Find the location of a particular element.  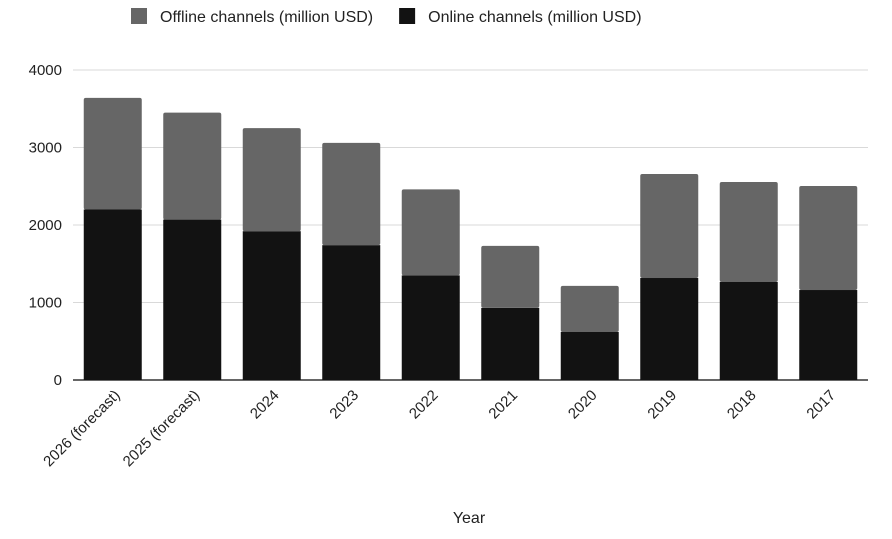

y-tick-label: 3000 is located at coordinates (45, 148).